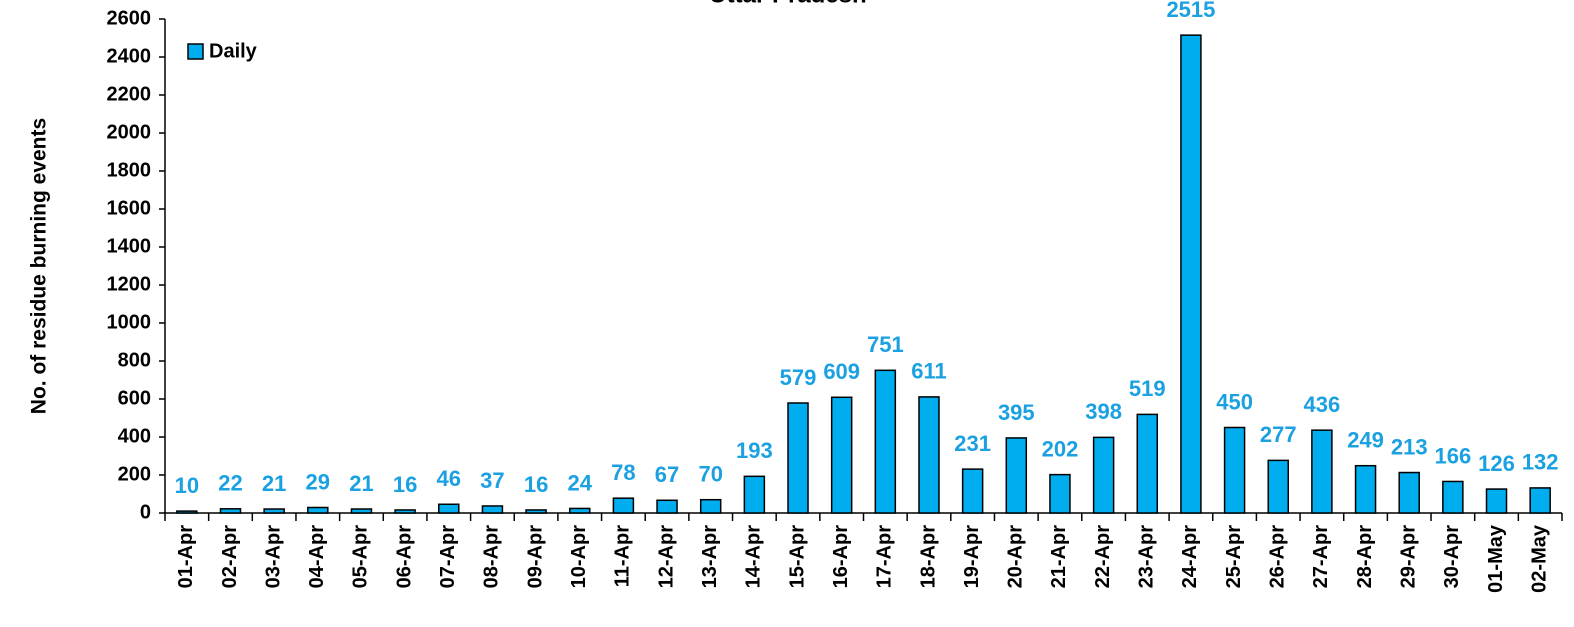 The height and width of the screenshot is (627, 1574). Describe the element at coordinates (1016, 412) in the screenshot. I see `data-label: 395` at that location.